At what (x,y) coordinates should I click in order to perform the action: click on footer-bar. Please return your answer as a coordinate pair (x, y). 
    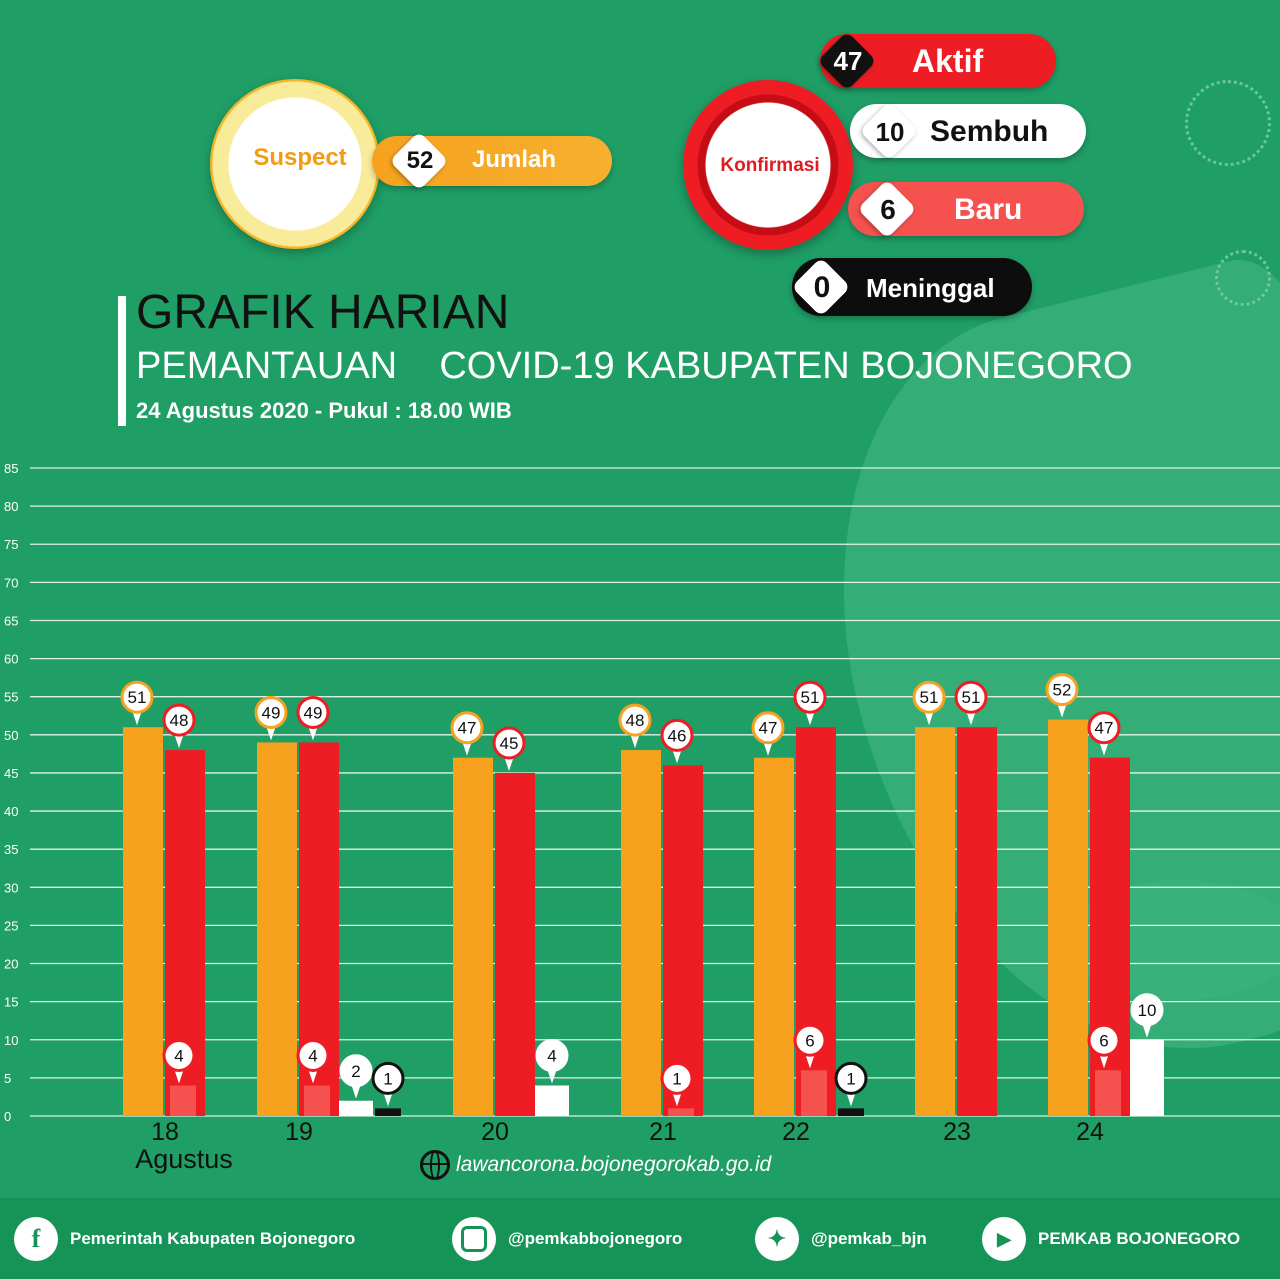
    Looking at the image, I should click on (640, 1238).